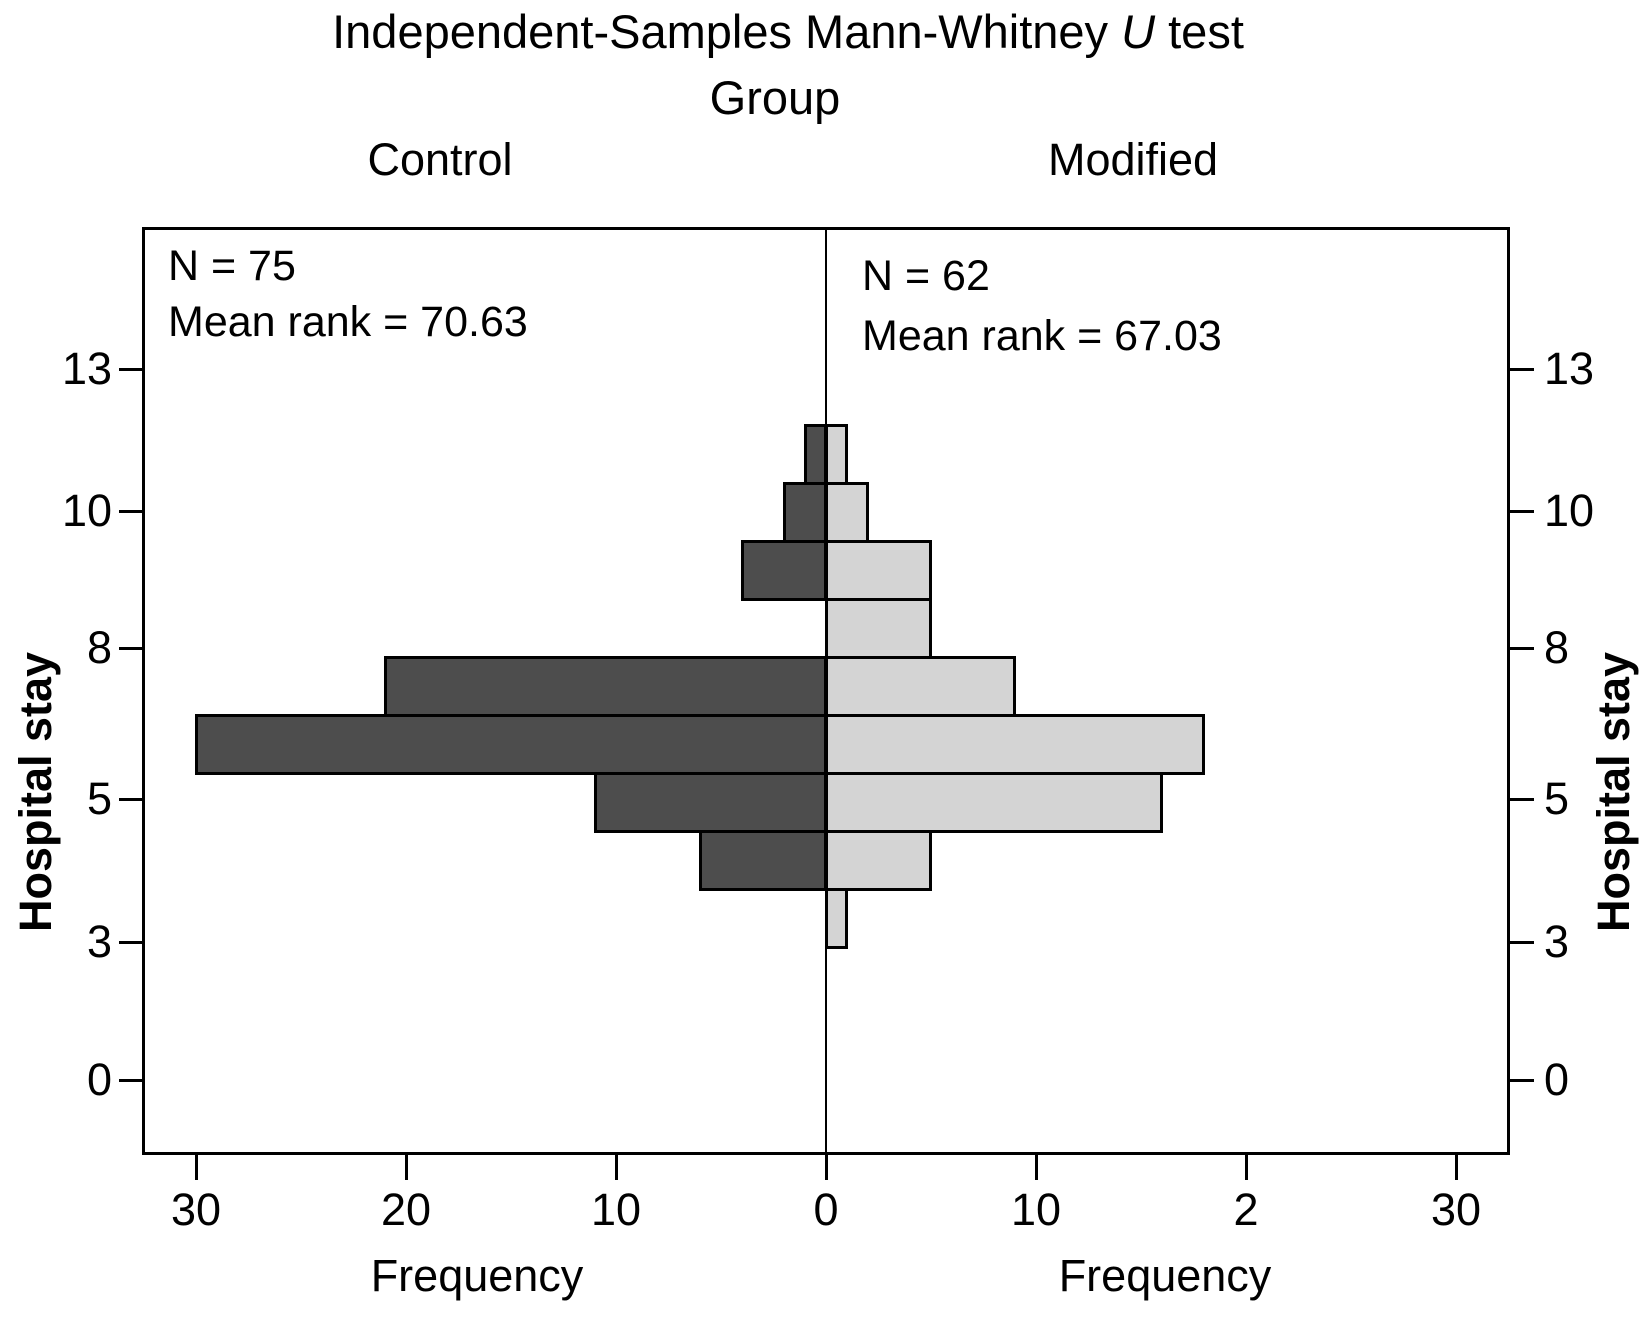 The image size is (1650, 1325). I want to click on x-tick-right-10-label: 10, so click(1036, 1209).